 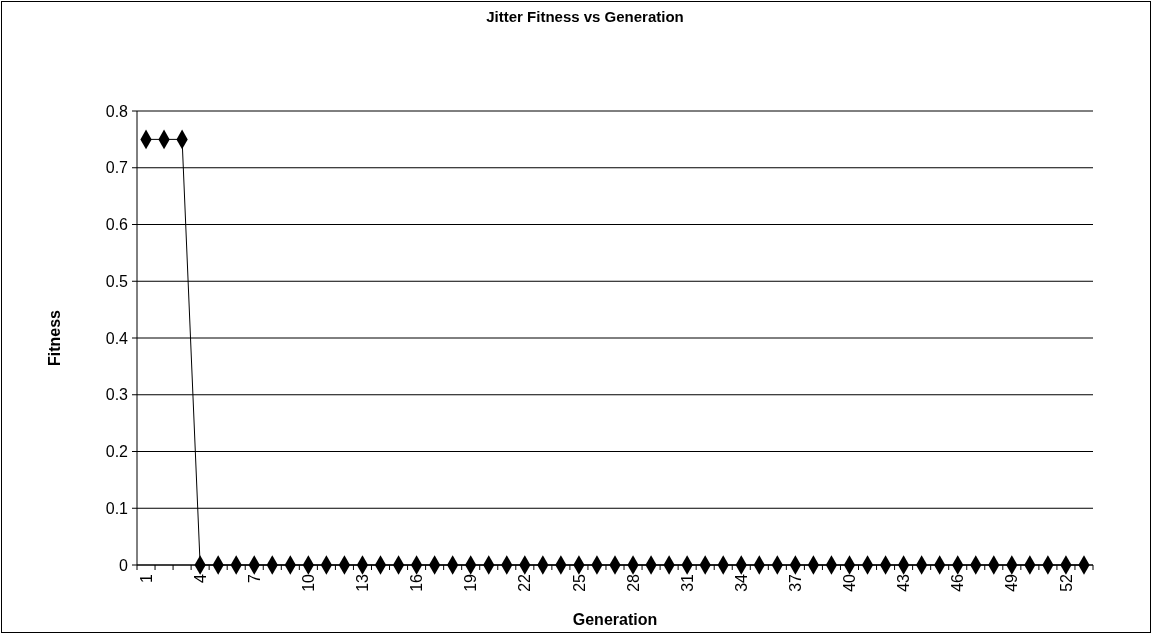 What do you see at coordinates (525, 582) in the screenshot?
I see `x-tick-label: 22` at bounding box center [525, 582].